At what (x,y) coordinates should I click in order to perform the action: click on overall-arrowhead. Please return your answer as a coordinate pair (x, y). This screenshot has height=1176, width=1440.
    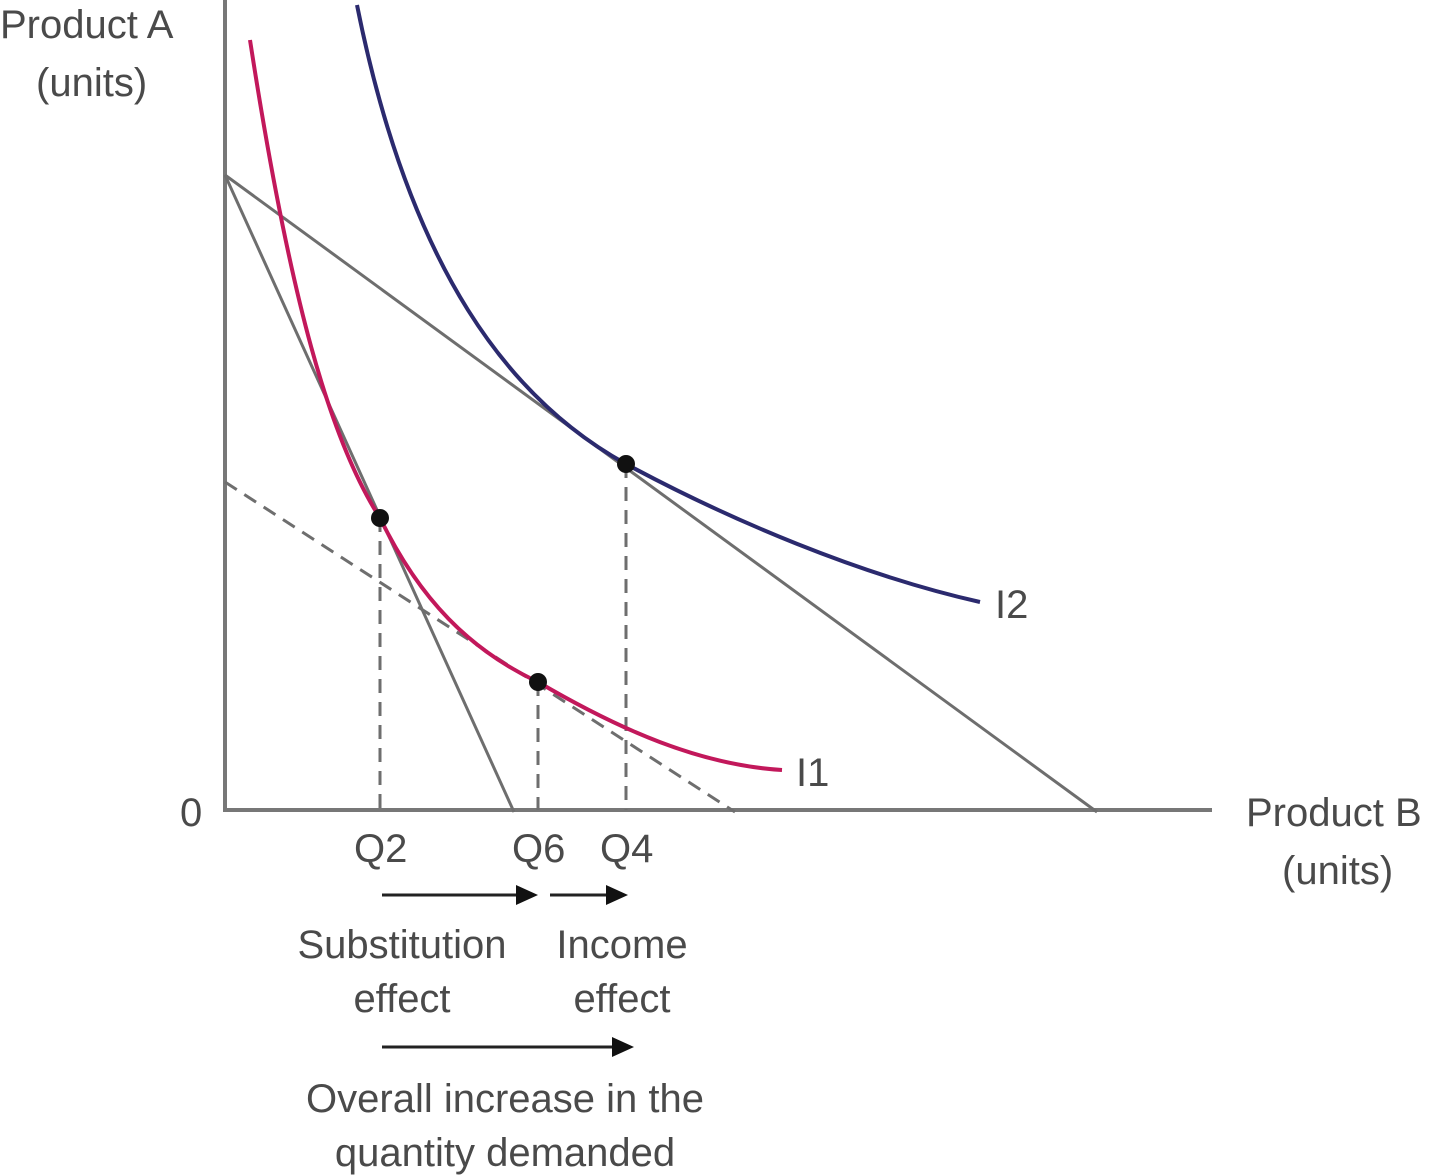
    Looking at the image, I should click on (623, 1047).